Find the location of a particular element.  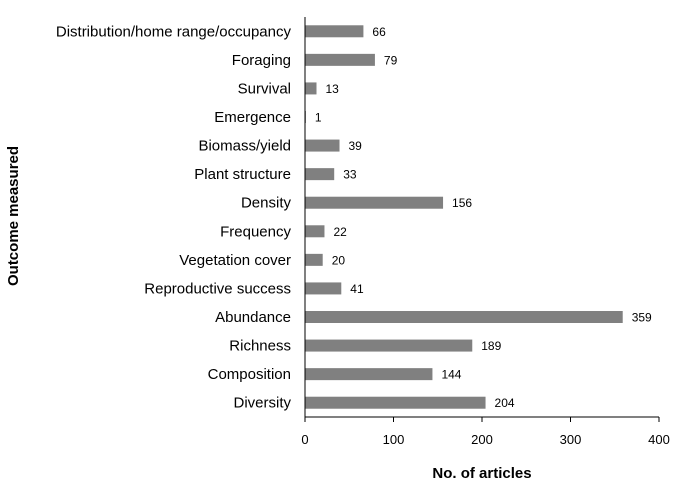

data-label: 22 is located at coordinates (340, 232).